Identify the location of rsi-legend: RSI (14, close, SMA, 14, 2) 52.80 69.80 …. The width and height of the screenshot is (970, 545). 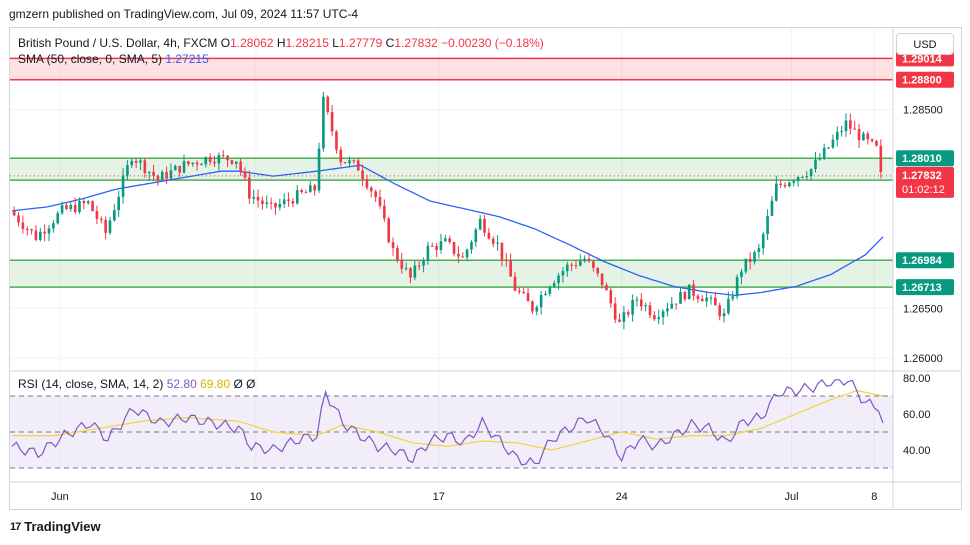
(137, 384).